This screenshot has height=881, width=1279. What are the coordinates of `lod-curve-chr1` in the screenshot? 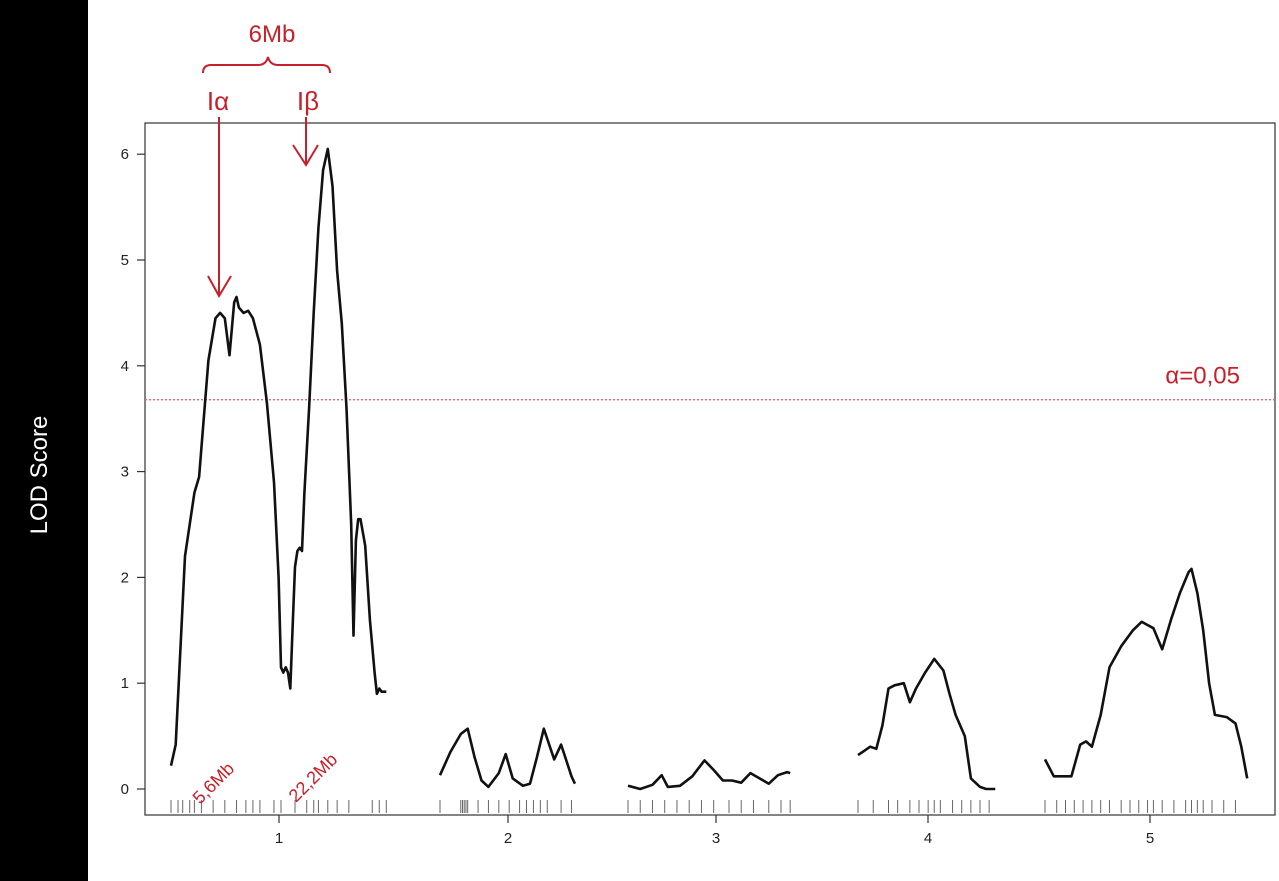 It's located at (278, 456).